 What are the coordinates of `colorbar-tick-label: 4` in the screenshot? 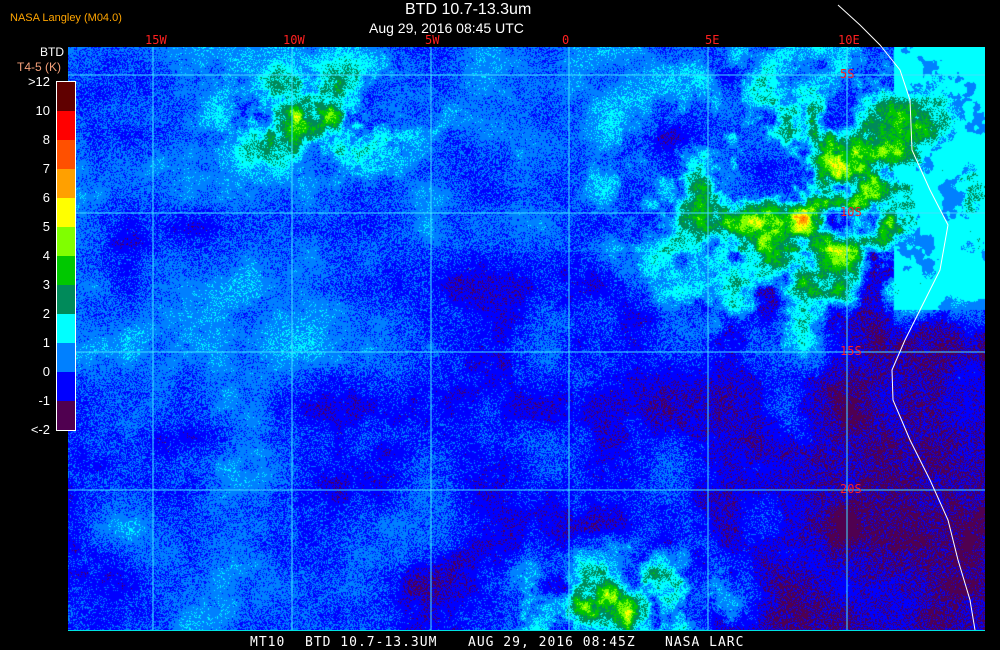 It's located at (46, 255).